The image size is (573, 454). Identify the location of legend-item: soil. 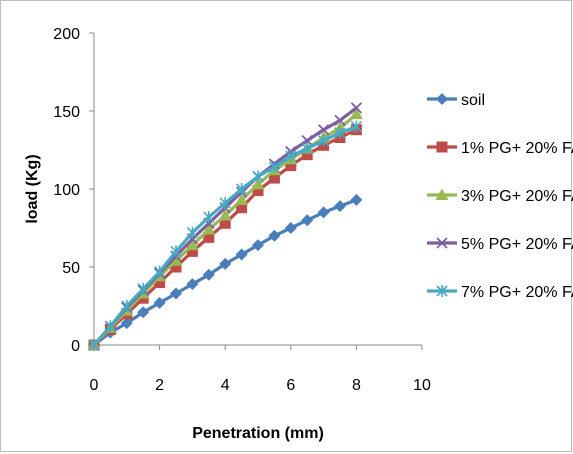
(456, 100).